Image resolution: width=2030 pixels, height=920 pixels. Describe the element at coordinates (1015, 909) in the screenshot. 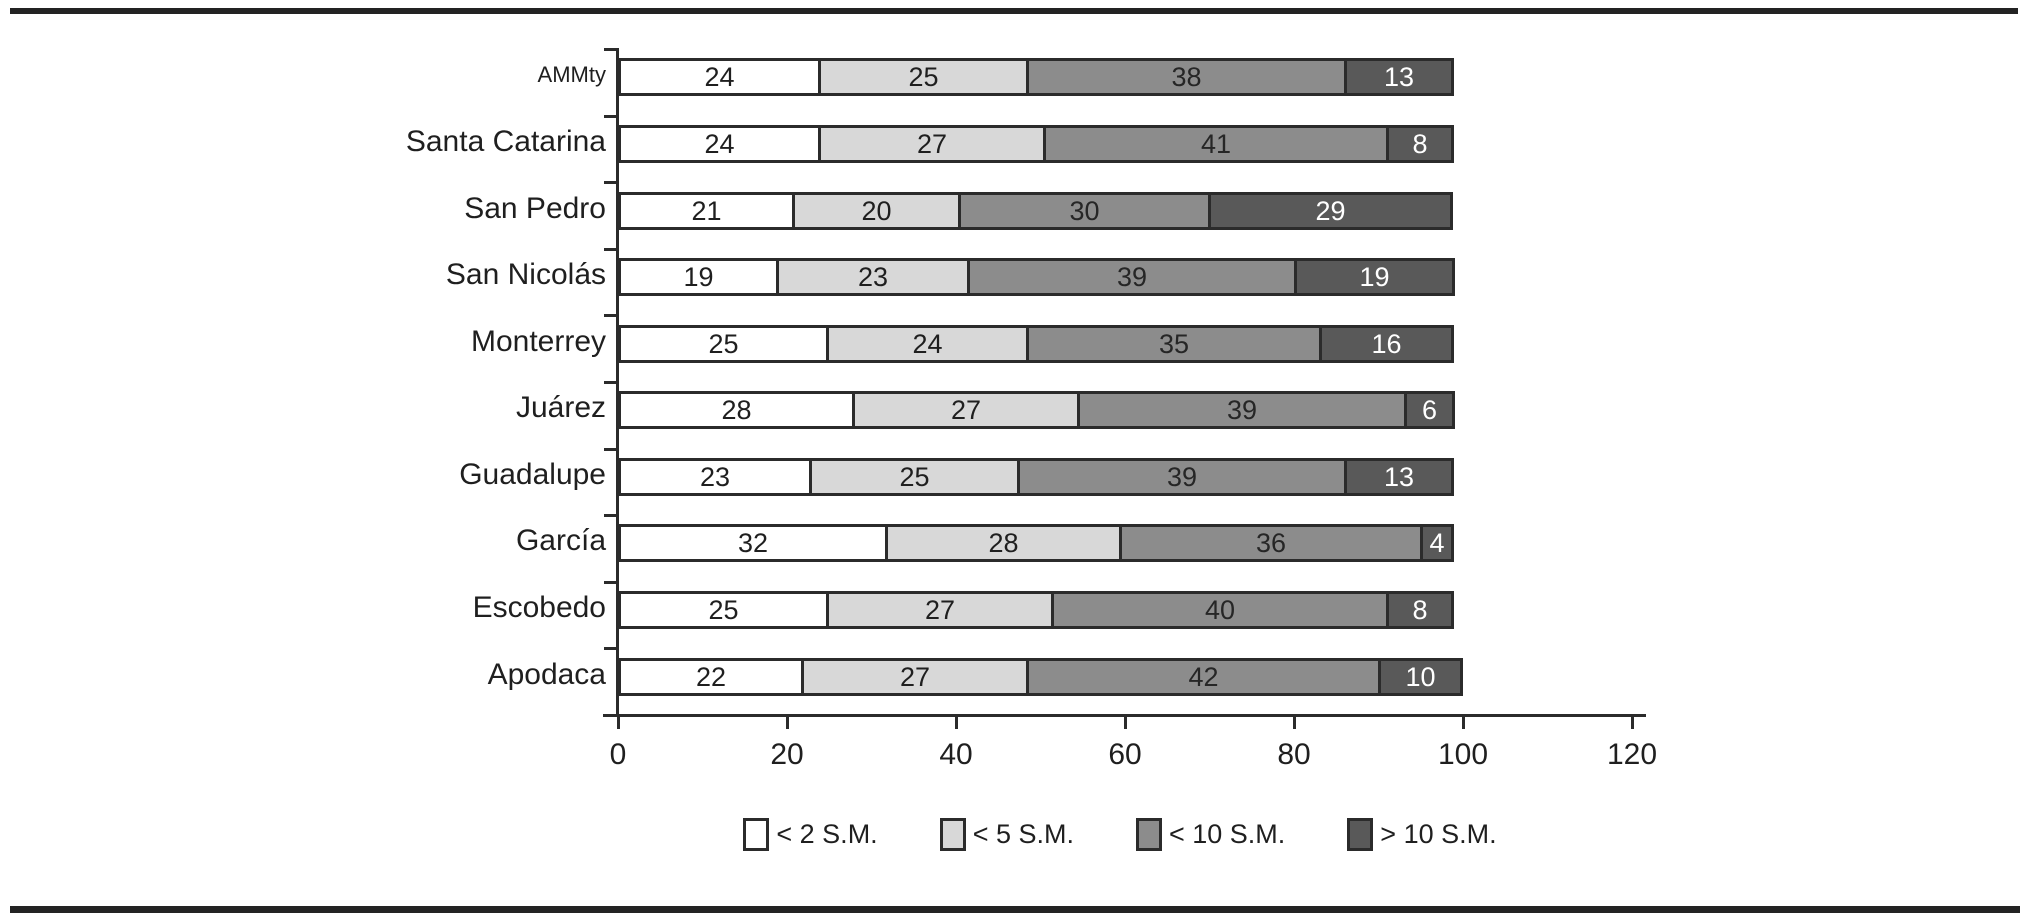

I see `bottom-rule` at that location.